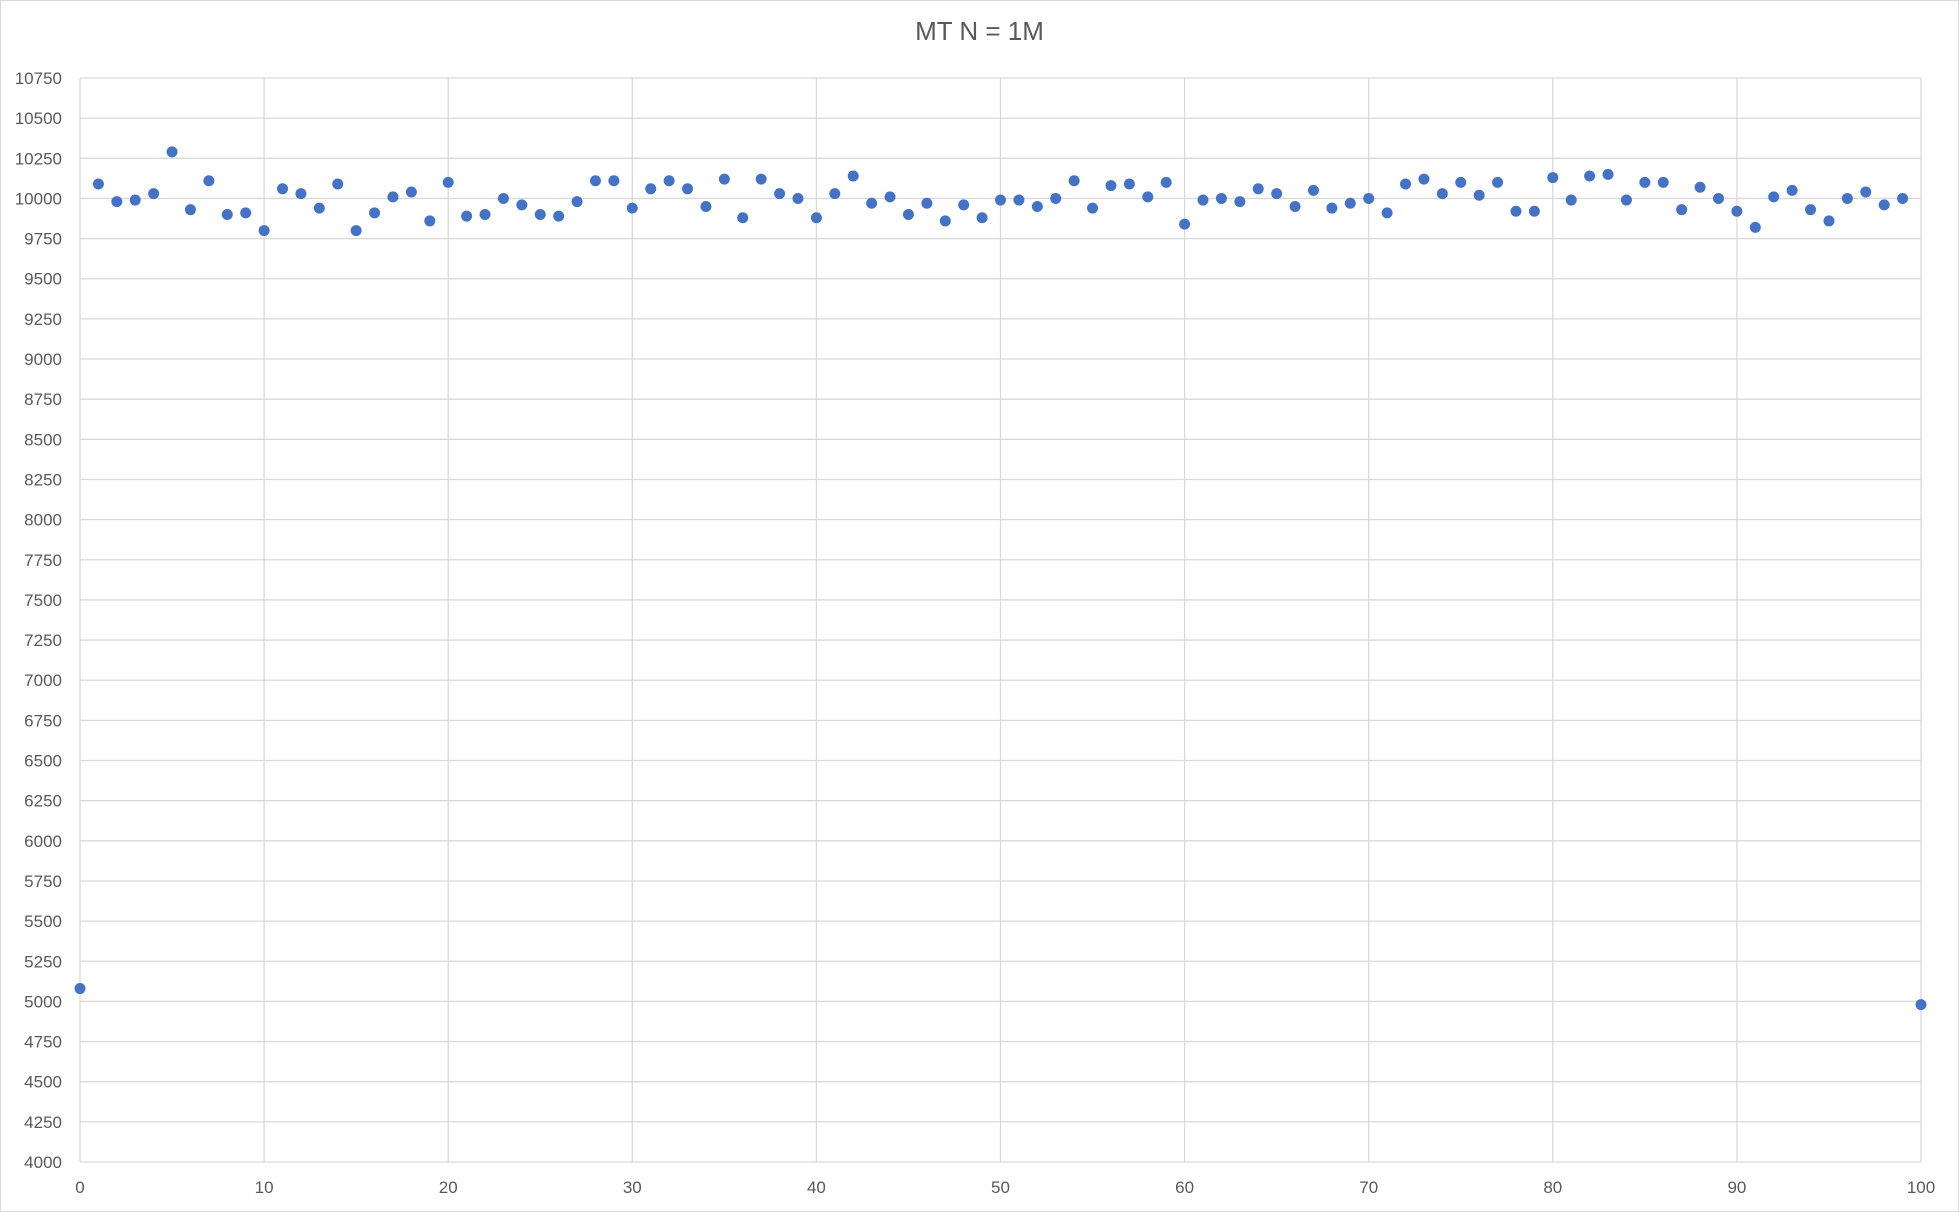 The width and height of the screenshot is (1959, 1212). What do you see at coordinates (1184, 1187) in the screenshot?
I see `x-tick-label: 60` at bounding box center [1184, 1187].